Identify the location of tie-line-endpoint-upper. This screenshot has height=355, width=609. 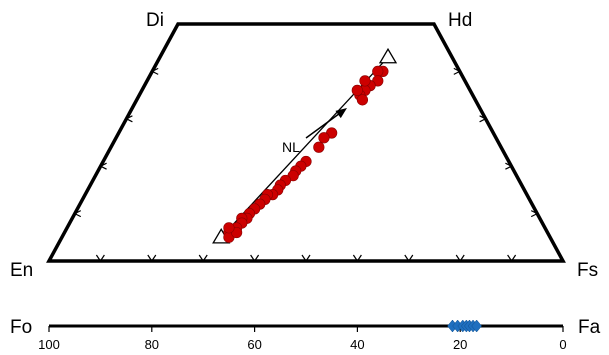
(388, 55).